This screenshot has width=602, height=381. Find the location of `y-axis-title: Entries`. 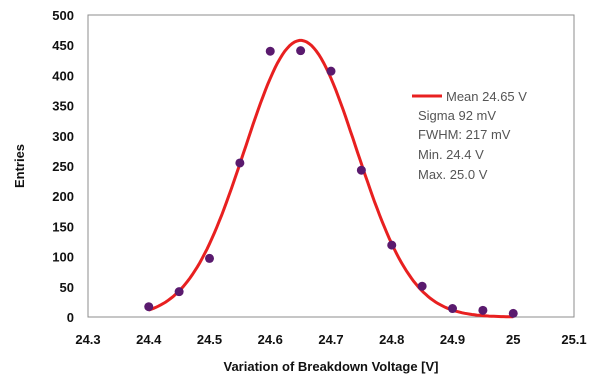

y-axis-title: Entries is located at coordinates (19, 166).